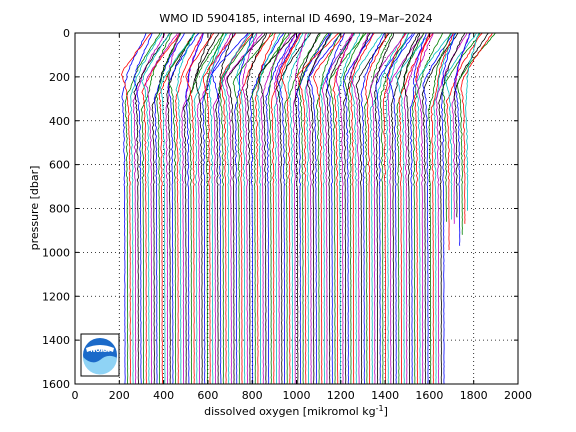  What do you see at coordinates (429, 395) in the screenshot?
I see `x-tick-label: 1600` at bounding box center [429, 395].